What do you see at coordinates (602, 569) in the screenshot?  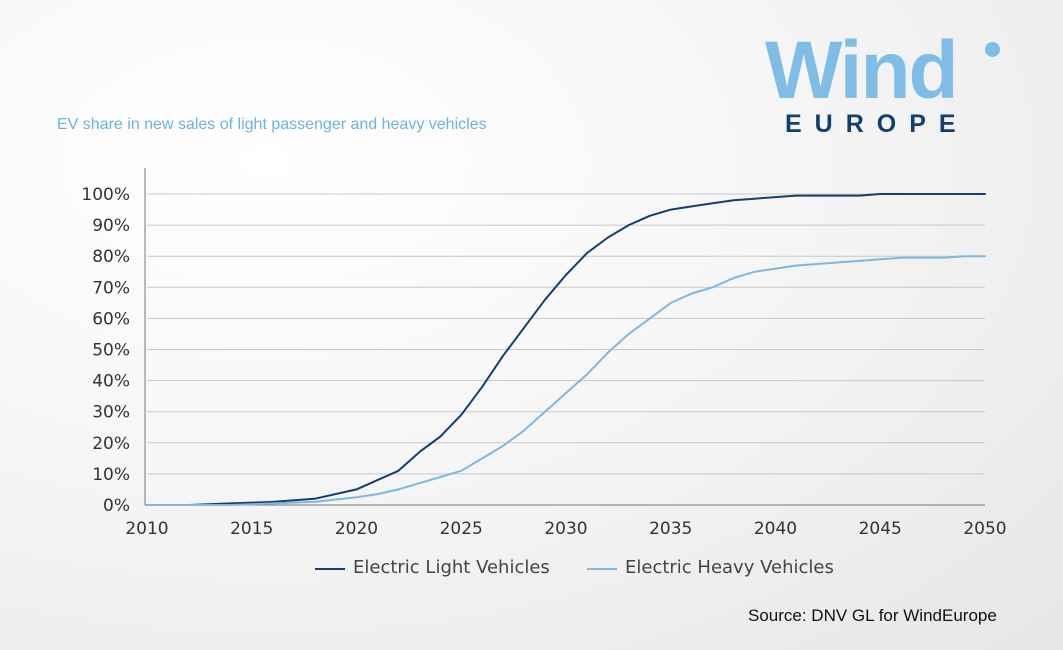 I see `legend-swatch-heavy` at bounding box center [602, 569].